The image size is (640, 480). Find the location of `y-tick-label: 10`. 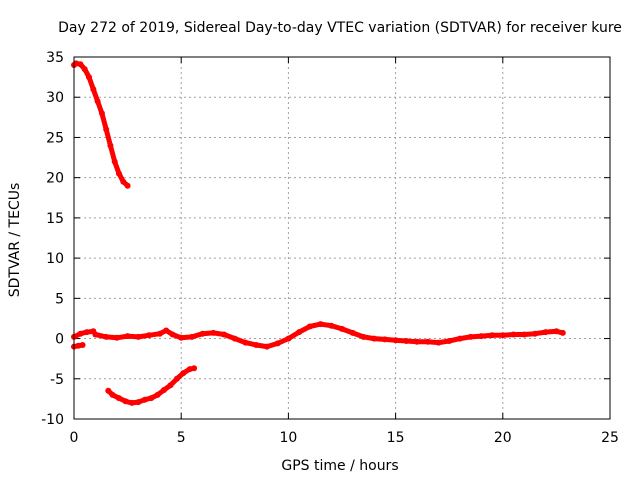

y-tick-label: 10 is located at coordinates (55, 259).